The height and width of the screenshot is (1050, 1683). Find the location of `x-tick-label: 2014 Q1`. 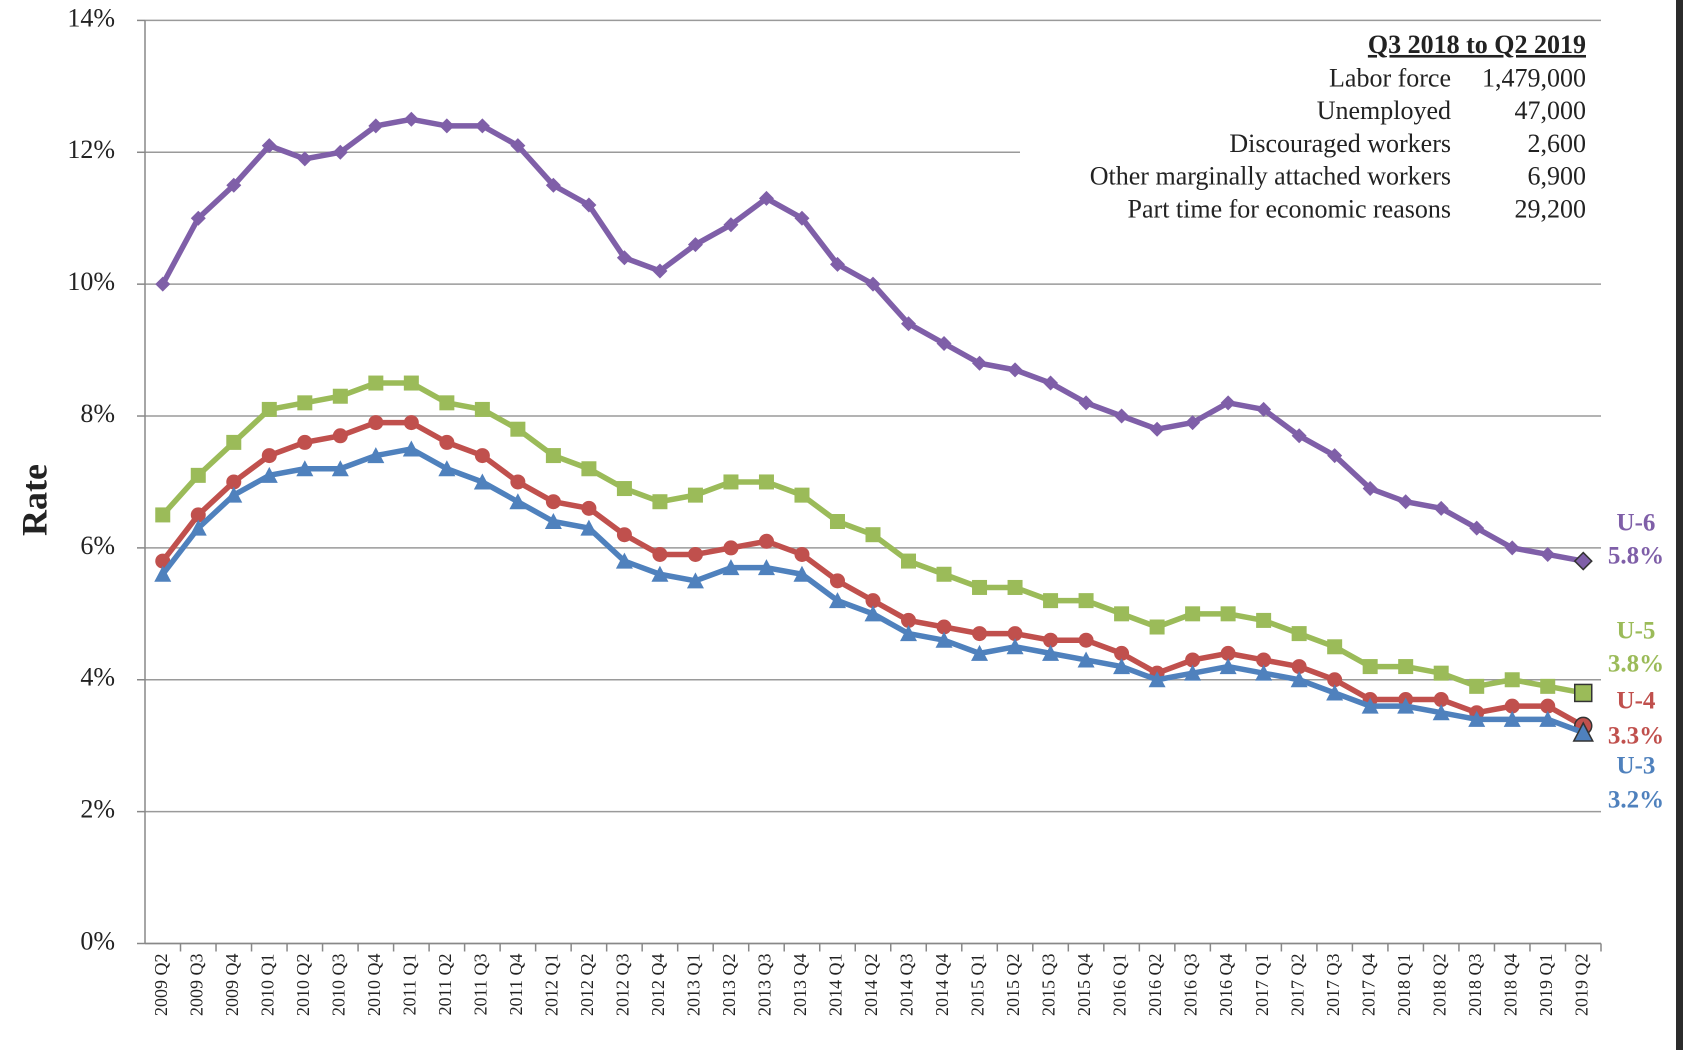

x-tick-label: 2014 Q1 is located at coordinates (836, 985).